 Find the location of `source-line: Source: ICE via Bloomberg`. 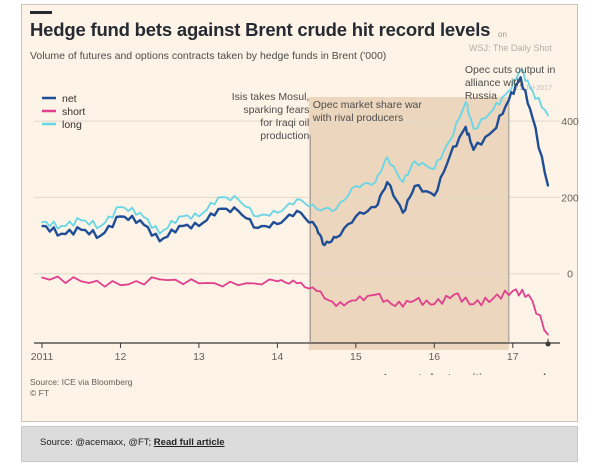

source-line: Source: ICE via Bloomberg is located at coordinates (81, 382).